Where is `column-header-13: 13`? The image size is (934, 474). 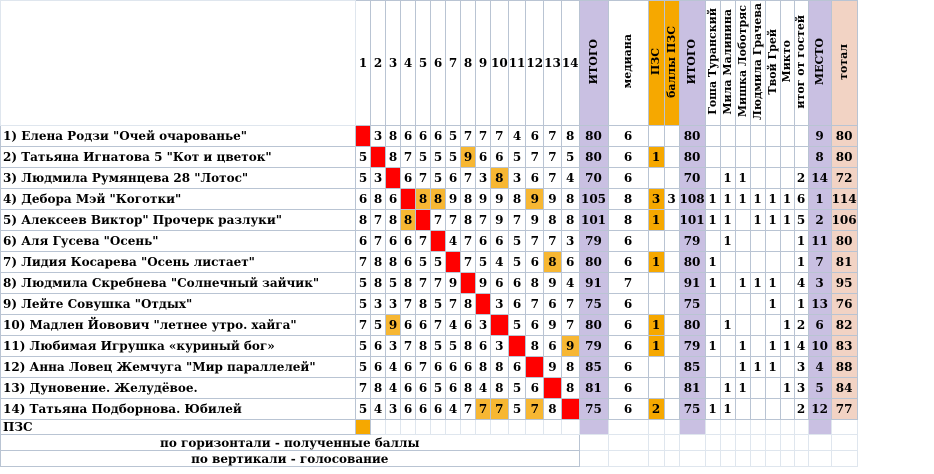 column-header-13: 13 is located at coordinates (552, 63).